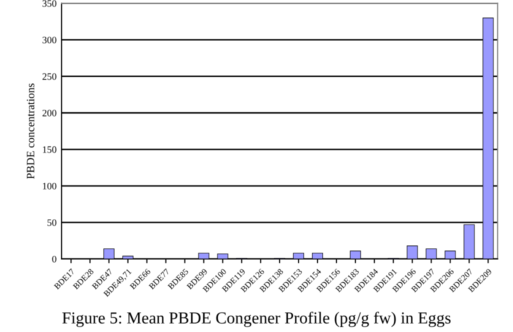 This screenshot has height=332, width=513. Describe the element at coordinates (49, 113) in the screenshot. I see `y-tick-label: 200` at that location.